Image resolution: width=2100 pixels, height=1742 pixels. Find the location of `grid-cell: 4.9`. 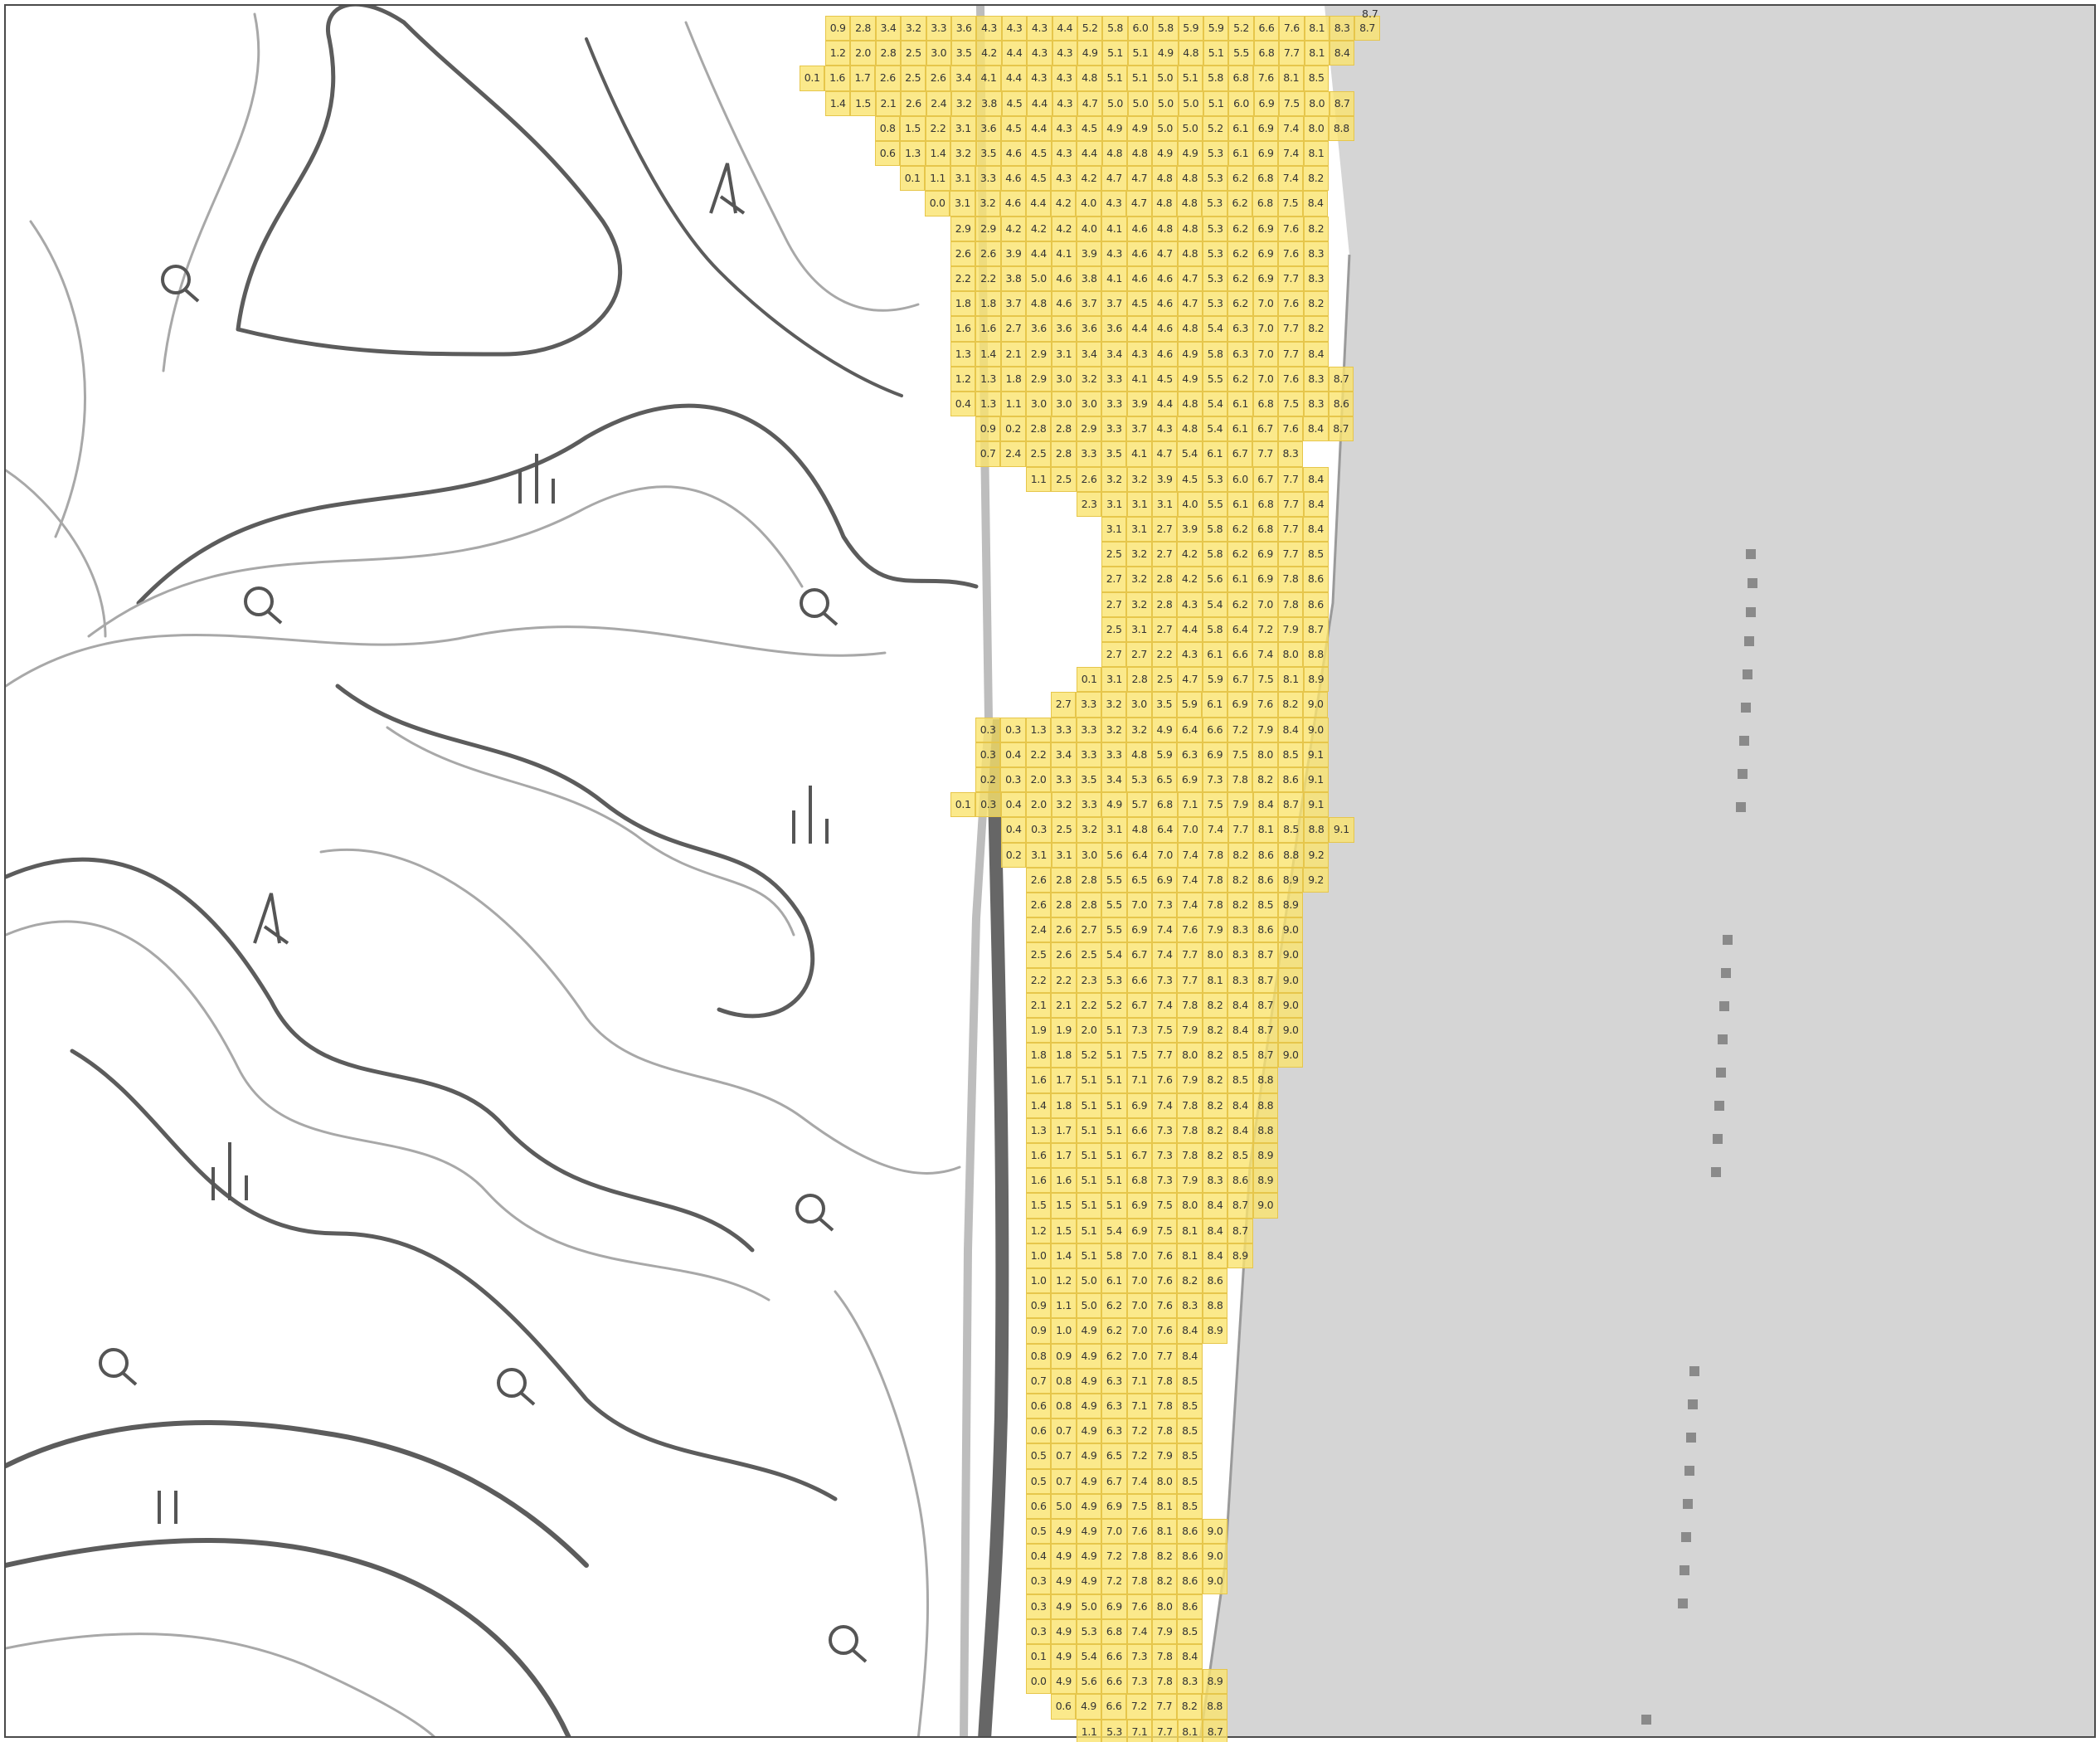

grid-cell: 4.9 is located at coordinates (1089, 1381).